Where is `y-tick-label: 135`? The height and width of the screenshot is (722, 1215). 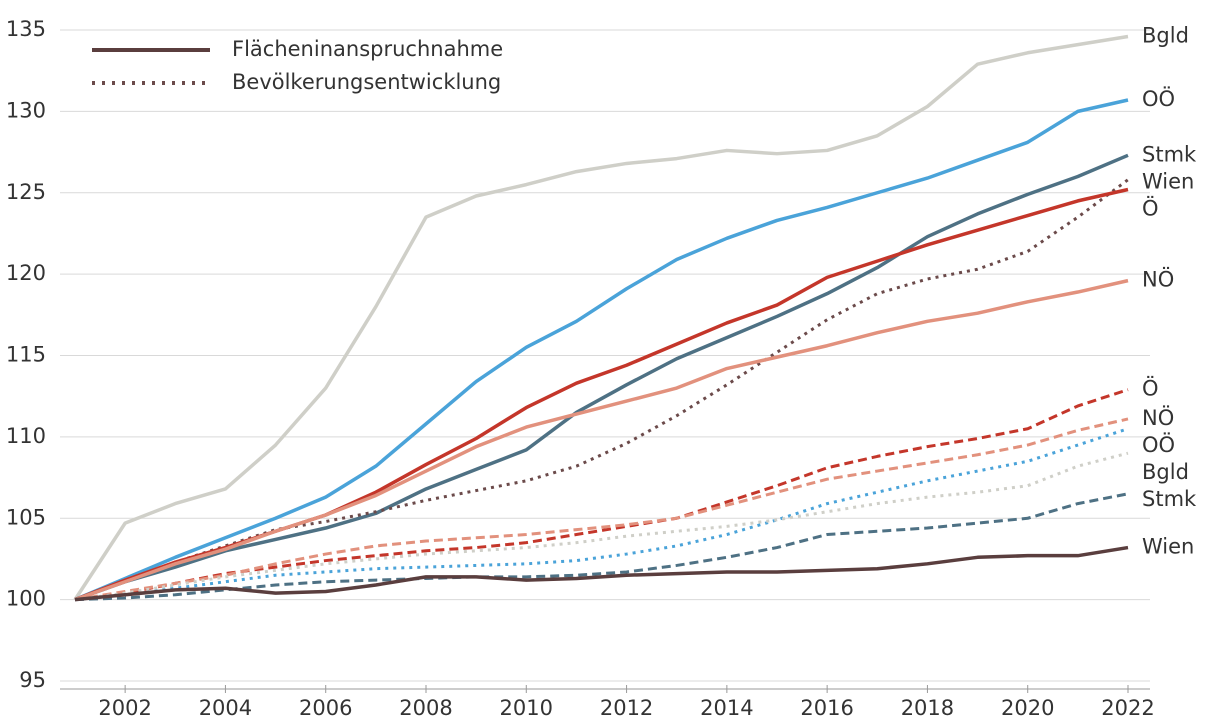
y-tick-label: 135 is located at coordinates (26, 29).